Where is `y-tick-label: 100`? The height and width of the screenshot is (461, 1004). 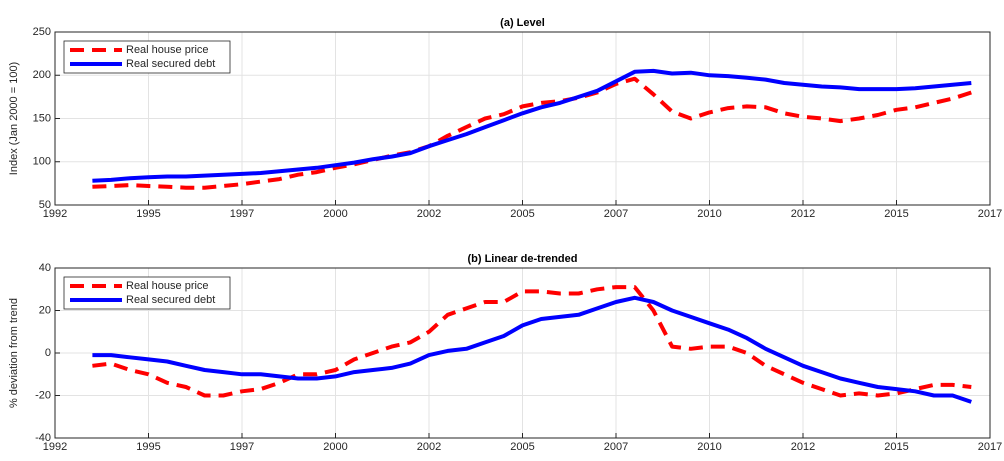 y-tick-label: 100 is located at coordinates (42, 162).